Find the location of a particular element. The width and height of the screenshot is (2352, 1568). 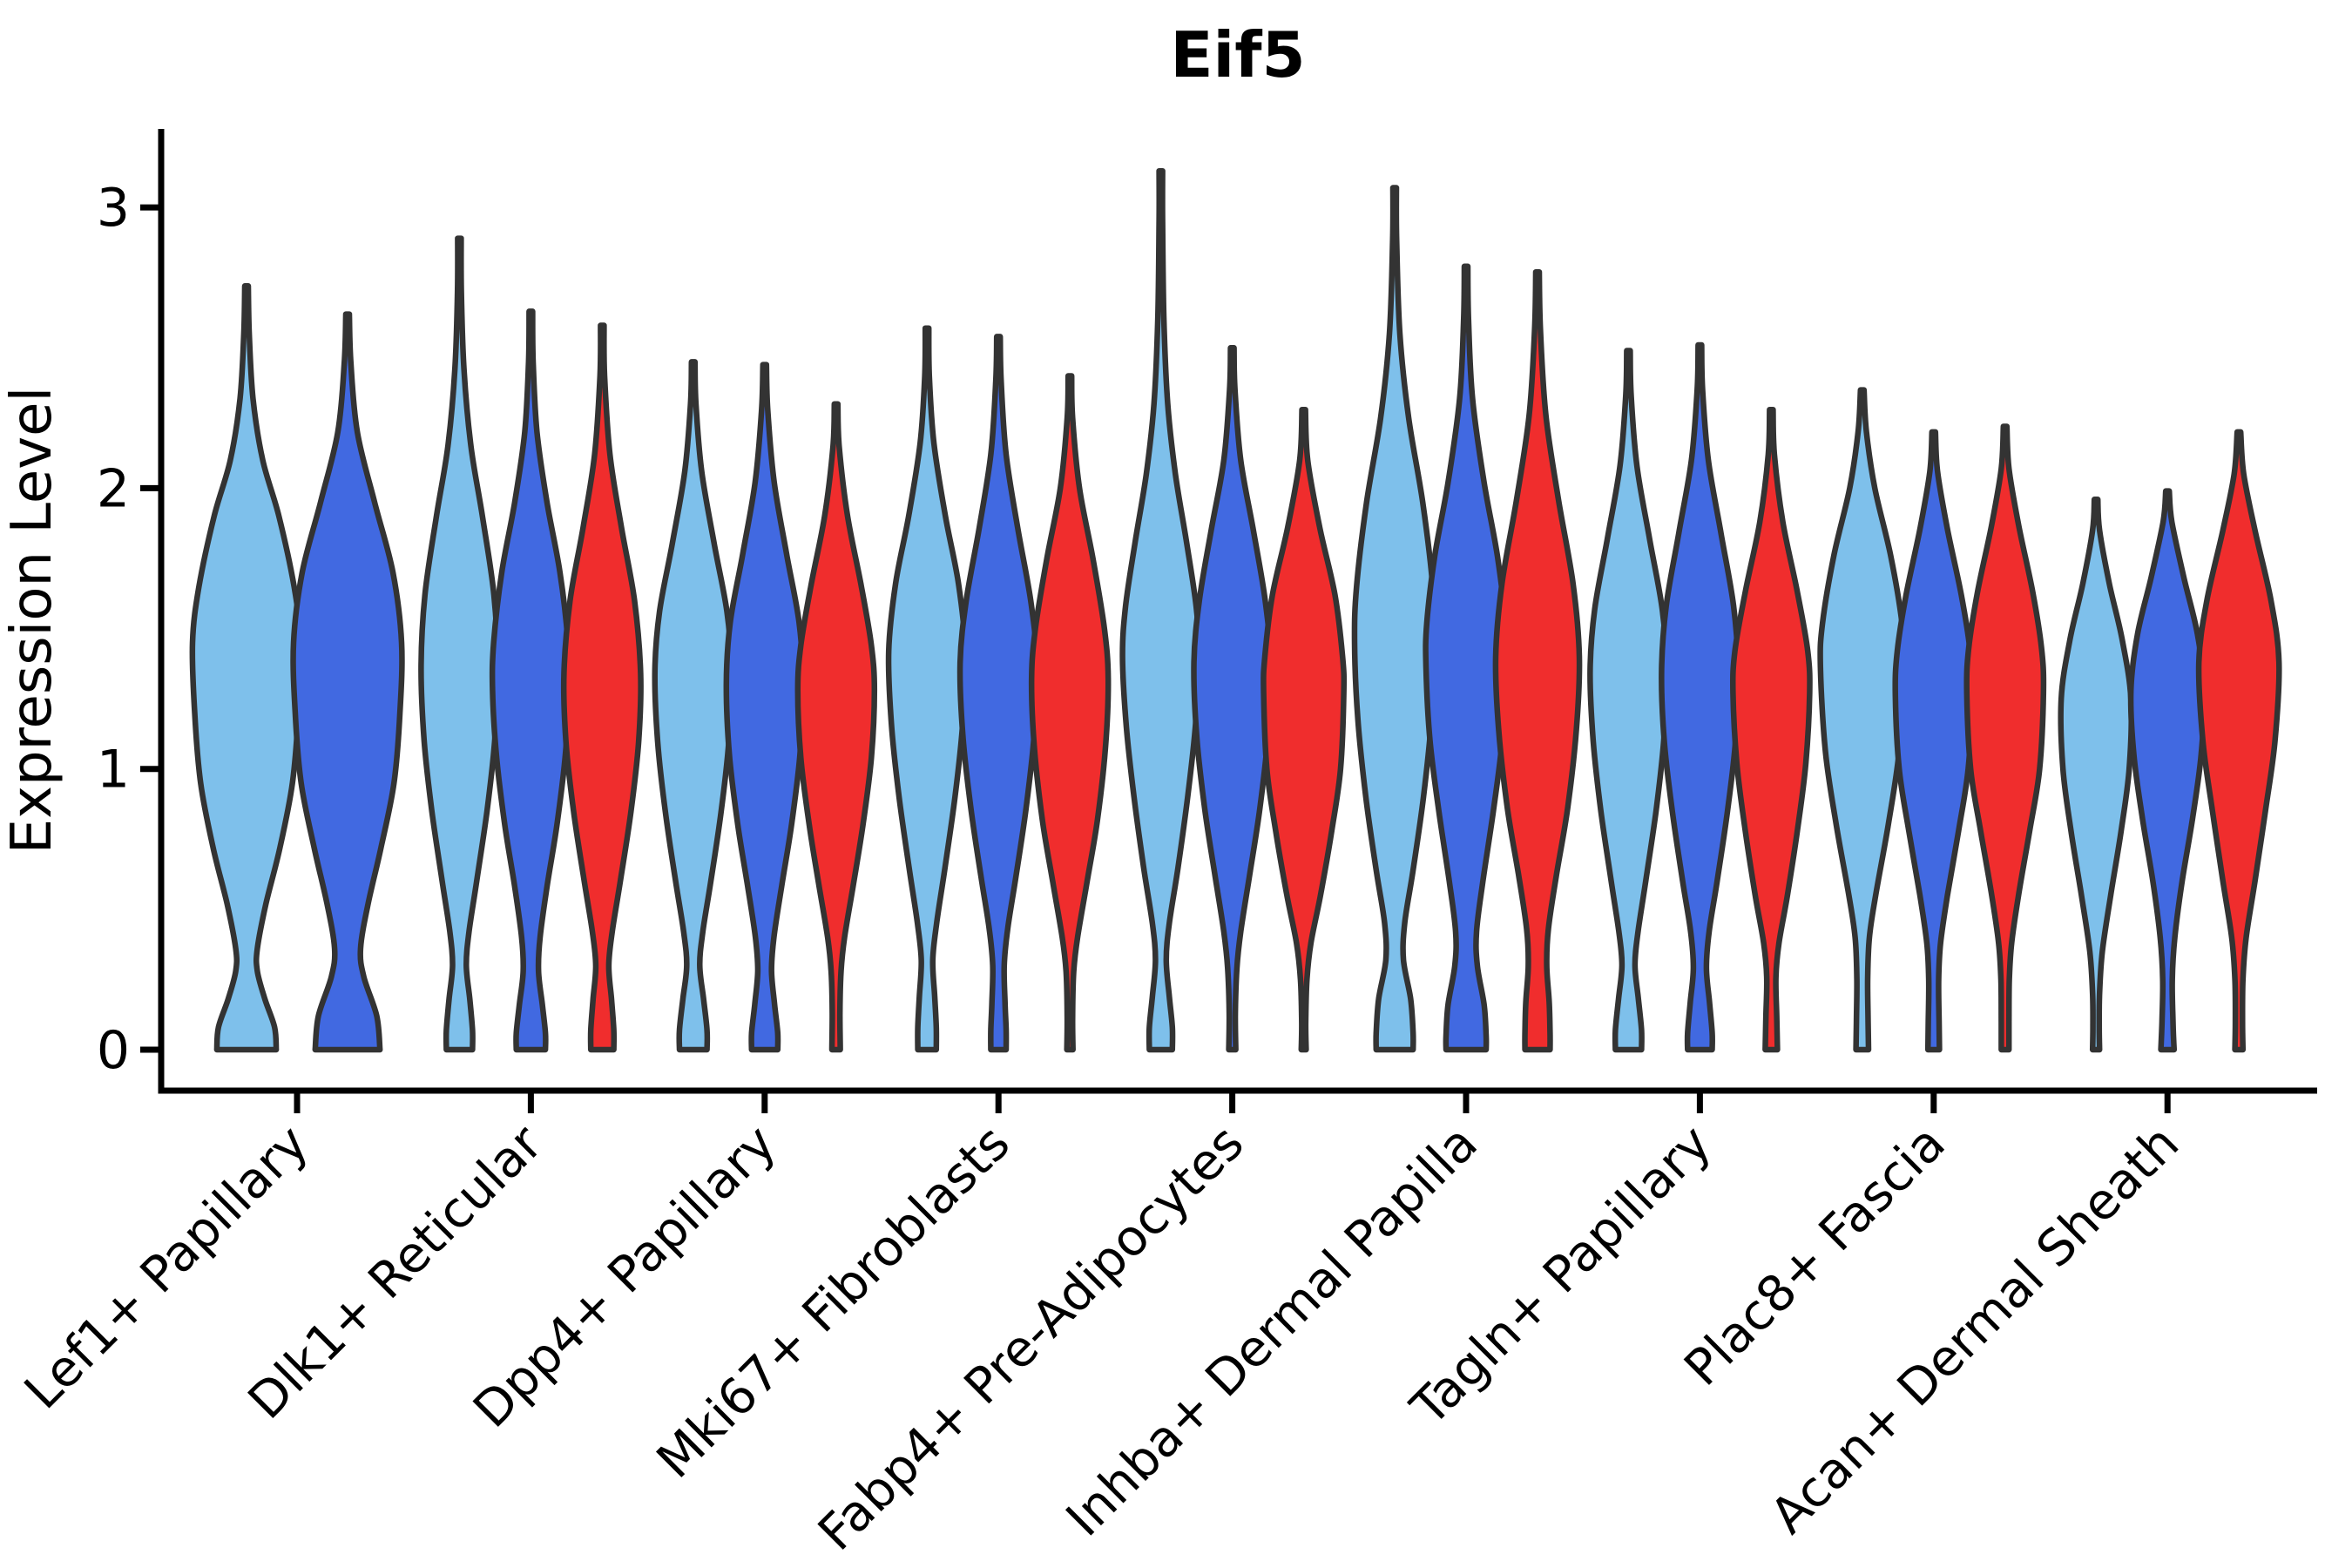

violin-group-mki67-fibroblasts is located at coordinates (998, 689).